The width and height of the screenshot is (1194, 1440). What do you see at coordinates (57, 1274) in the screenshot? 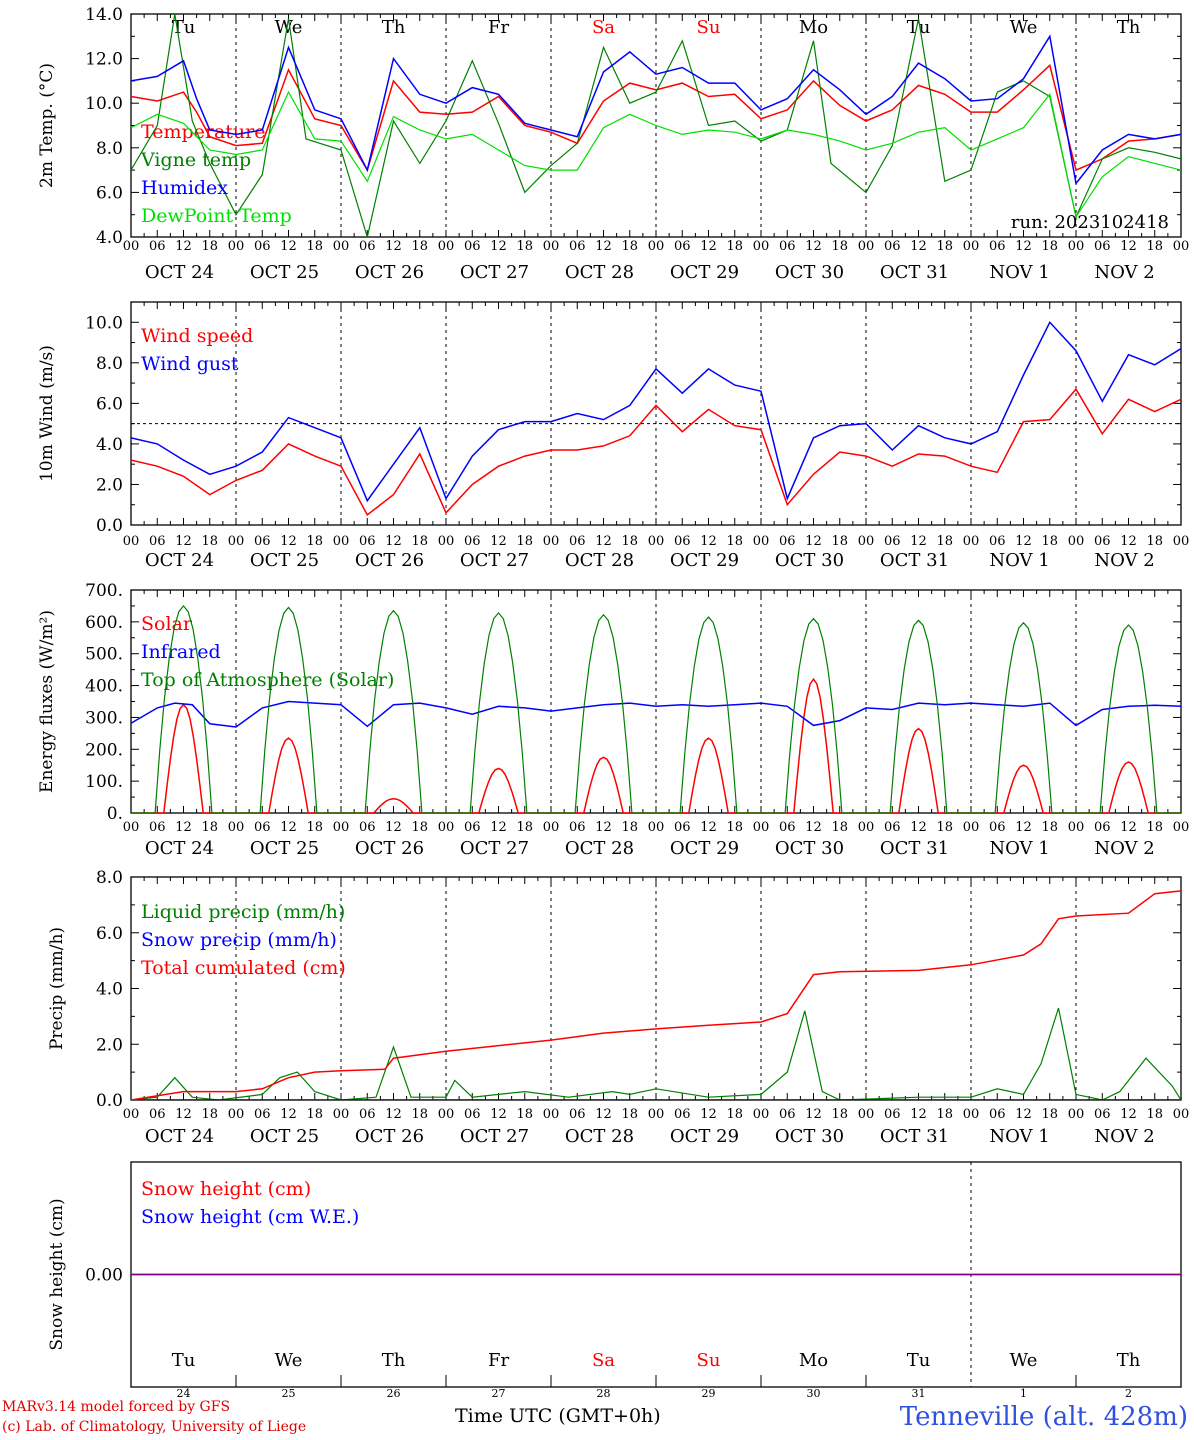
I see `y-axis-label: Snow height (cm)` at bounding box center [57, 1274].